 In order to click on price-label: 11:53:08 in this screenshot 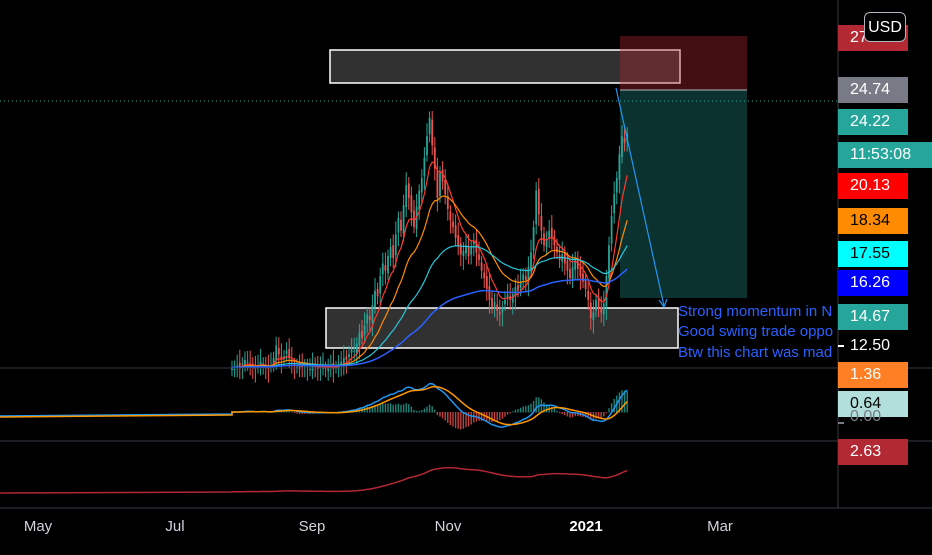, I will do `click(885, 155)`.